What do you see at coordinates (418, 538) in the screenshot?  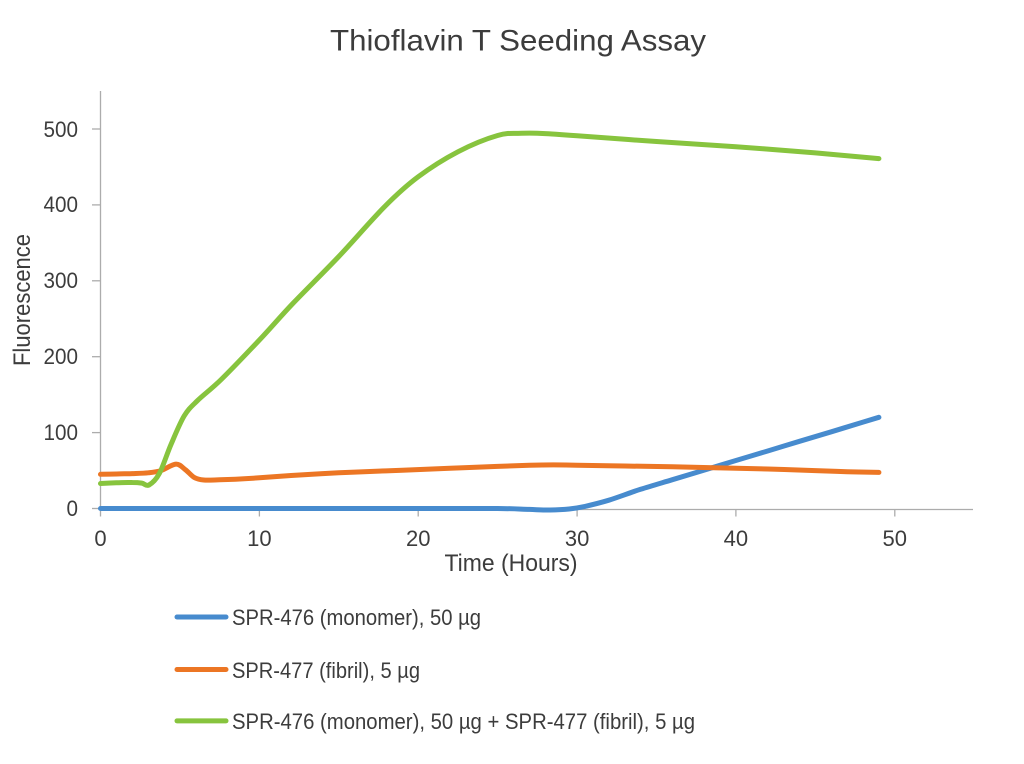 I see `svg-text: 20` at bounding box center [418, 538].